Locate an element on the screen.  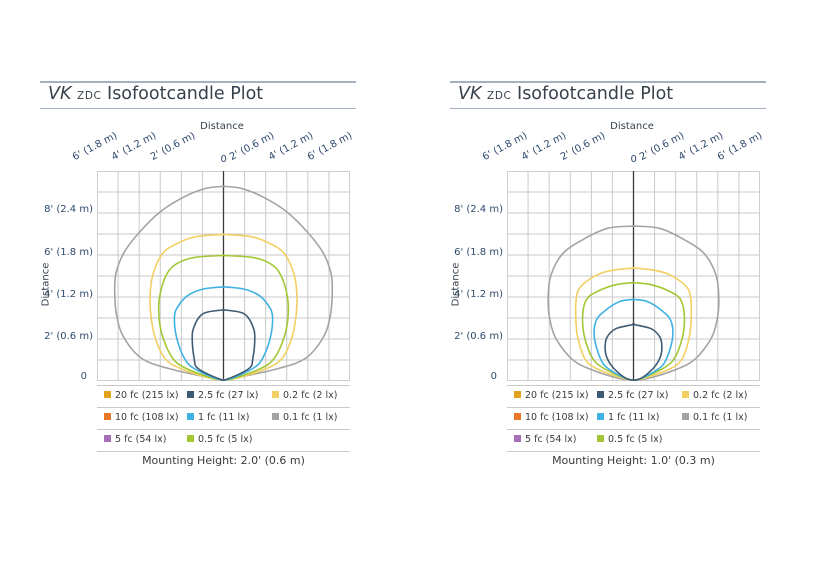
legend-item: 2.5 fc (27 lx) is located at coordinates (633, 395).